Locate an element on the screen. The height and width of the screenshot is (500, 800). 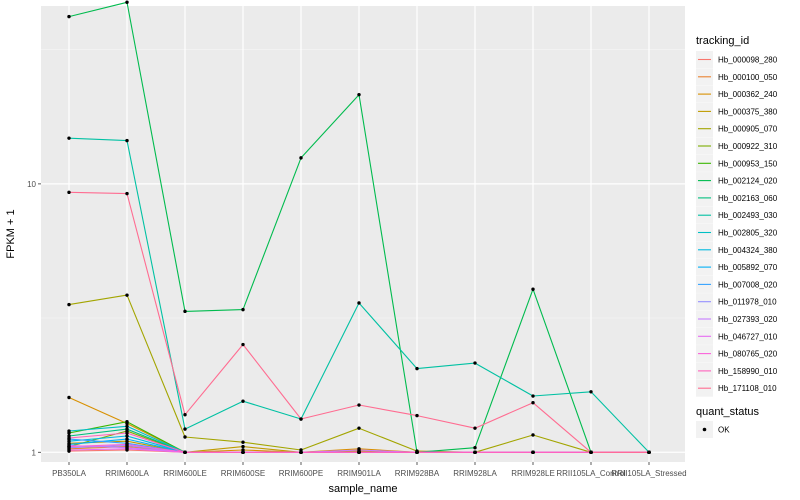
legend-label: Hb_000375_380 is located at coordinates (748, 111).